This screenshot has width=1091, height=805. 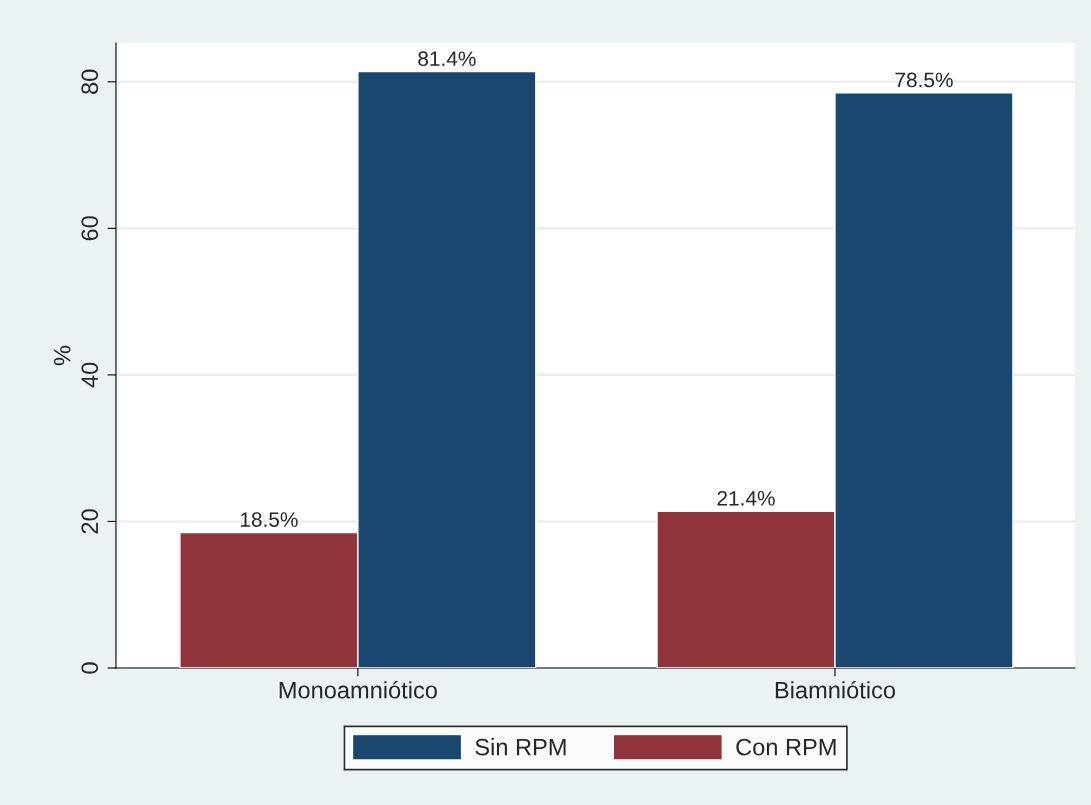 I want to click on y-tick-label: 0, so click(x=90, y=668).